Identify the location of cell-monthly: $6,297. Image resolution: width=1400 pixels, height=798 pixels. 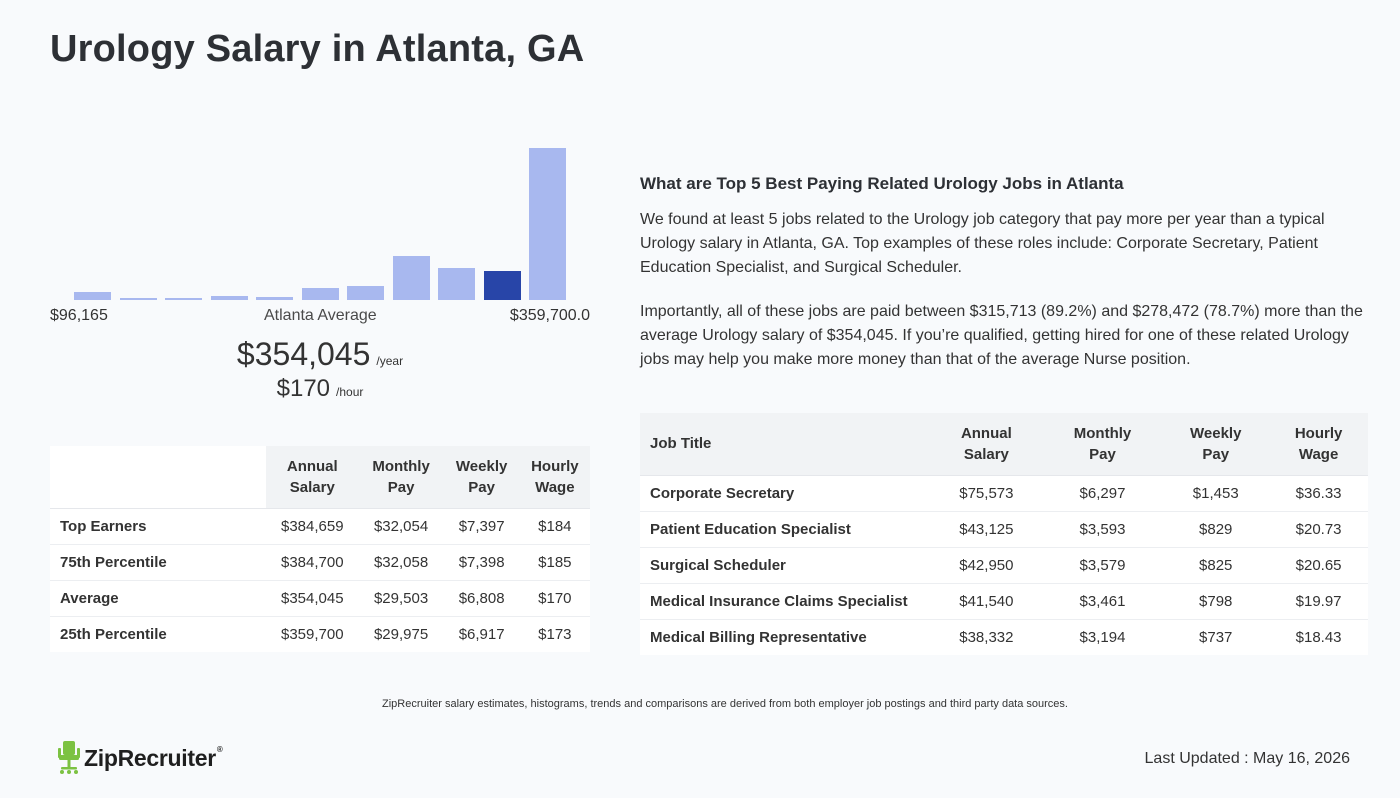
(1102, 493).